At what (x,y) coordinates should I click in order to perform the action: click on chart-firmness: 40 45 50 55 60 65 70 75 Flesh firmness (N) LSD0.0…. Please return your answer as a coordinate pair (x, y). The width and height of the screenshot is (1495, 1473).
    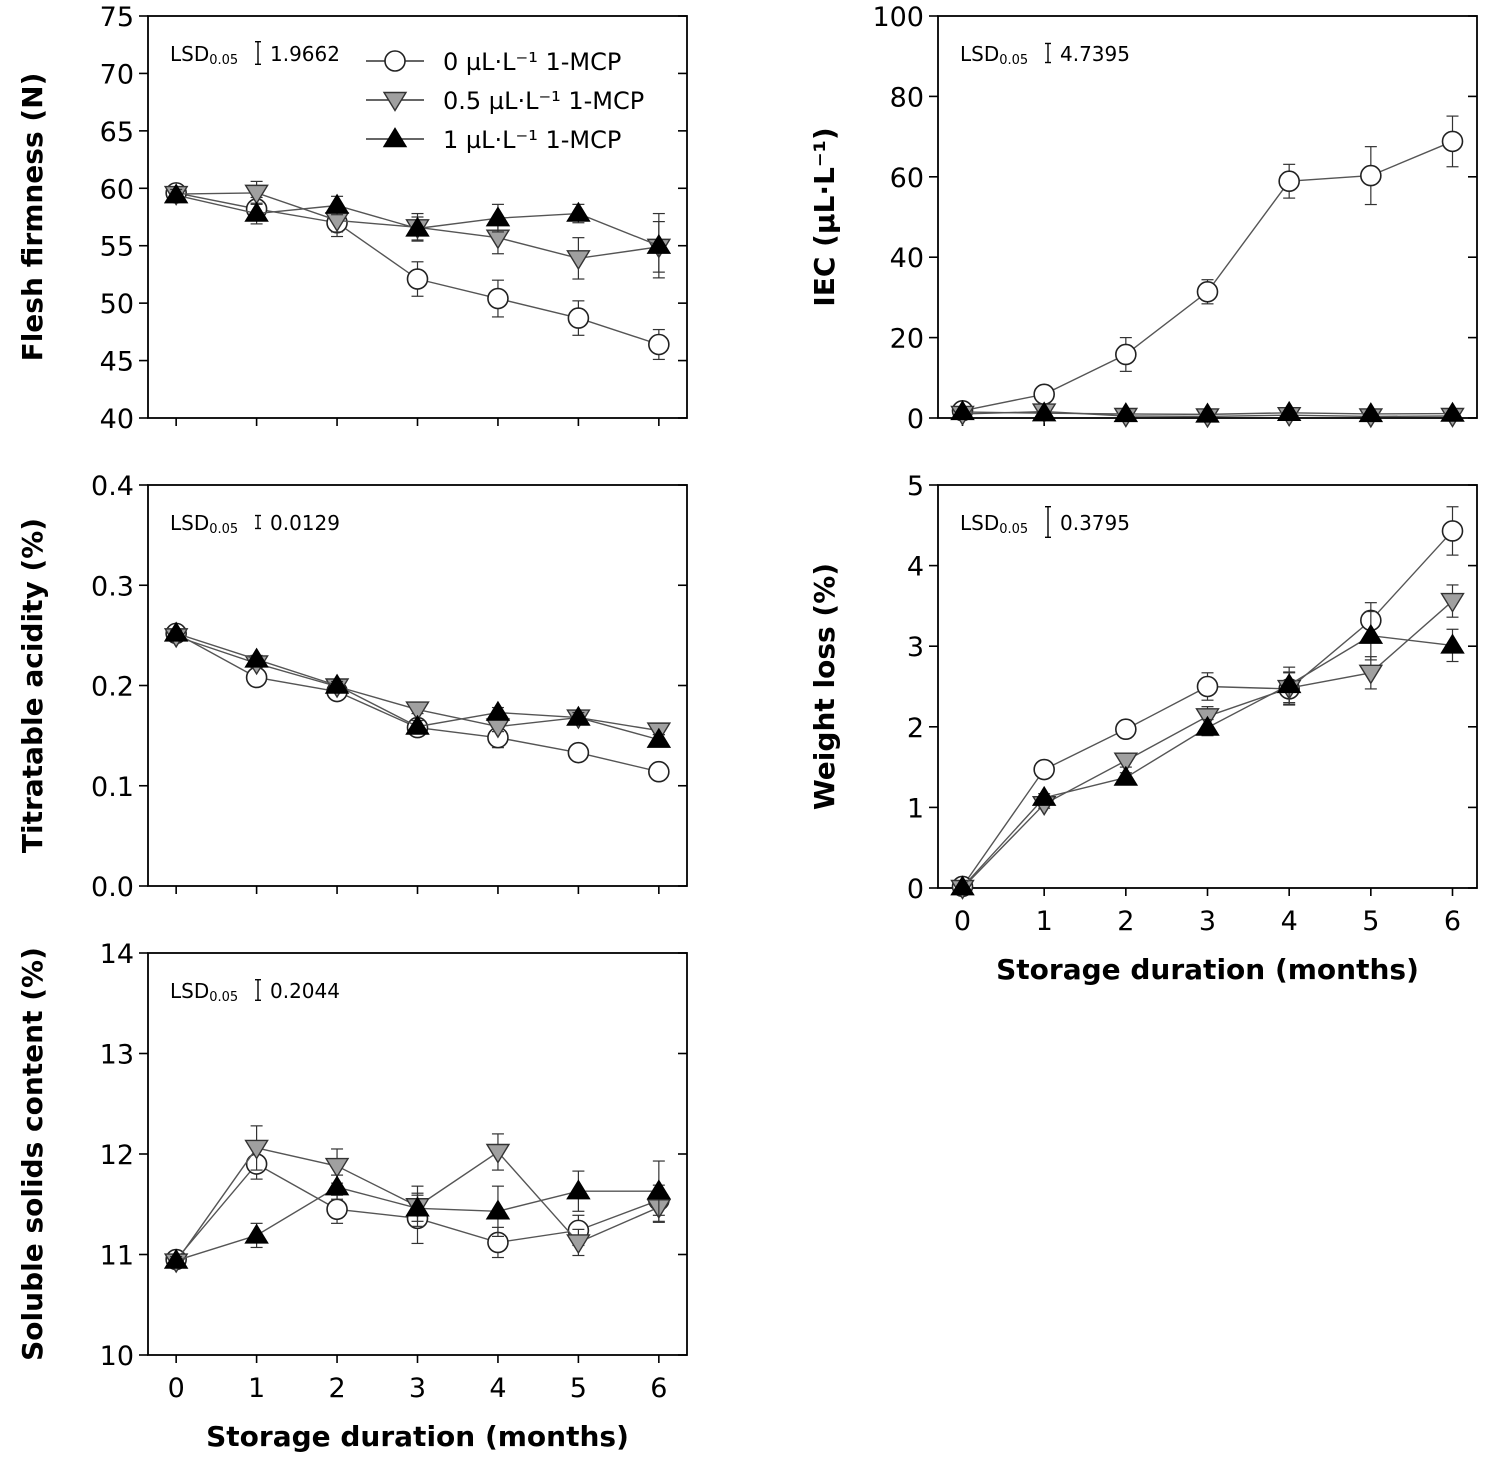
    Looking at the image, I should click on (352, 218).